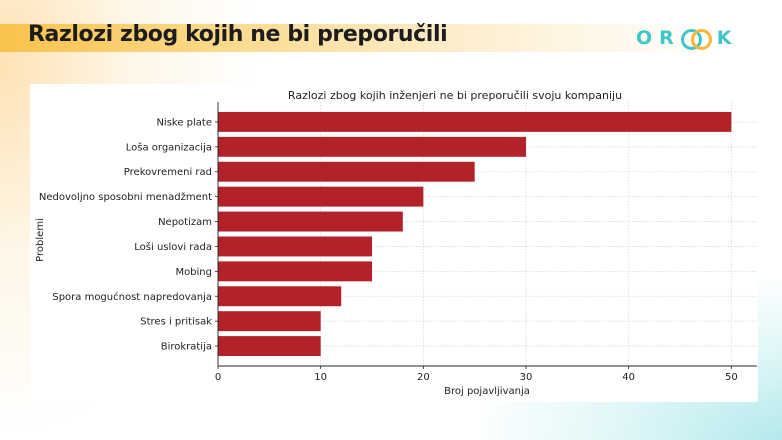 This screenshot has height=440, width=782. I want to click on logo-letter-r: R, so click(667, 38).